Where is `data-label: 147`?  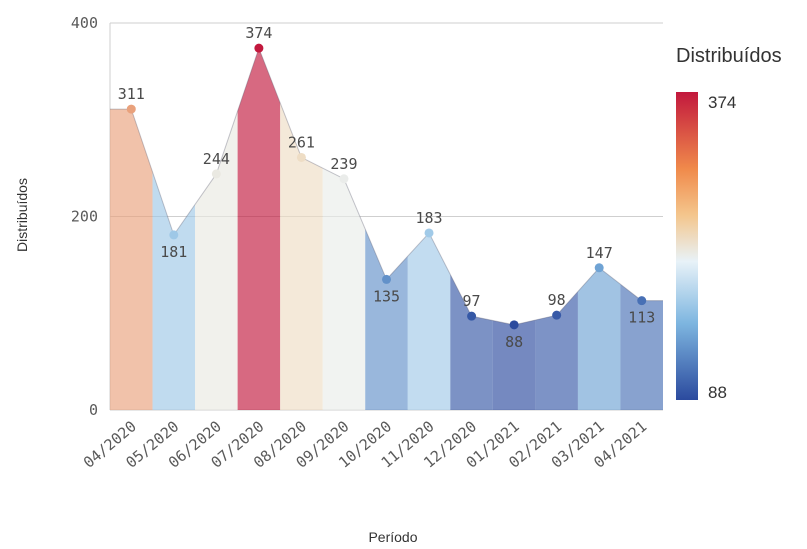
data-label: 147 is located at coordinates (599, 253).